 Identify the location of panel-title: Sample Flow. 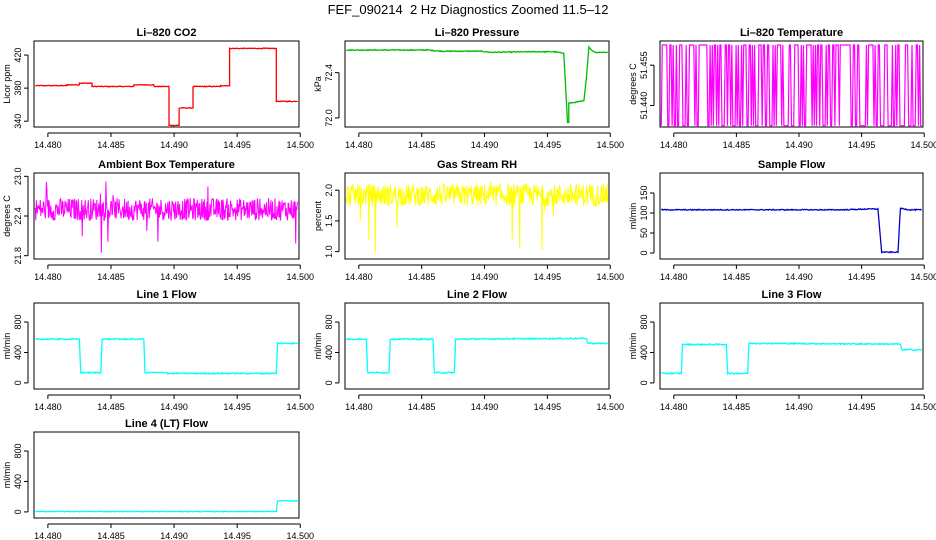
(792, 165).